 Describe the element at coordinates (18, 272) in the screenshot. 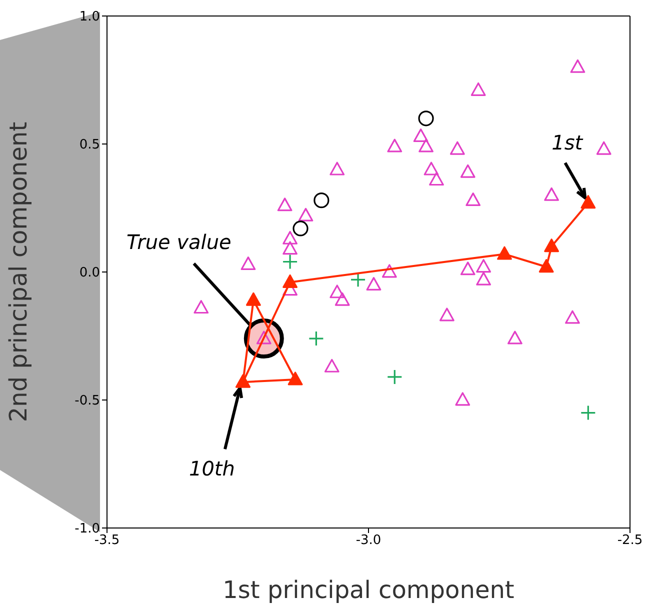

I see `y-axis-title: 2nd principal component` at that location.